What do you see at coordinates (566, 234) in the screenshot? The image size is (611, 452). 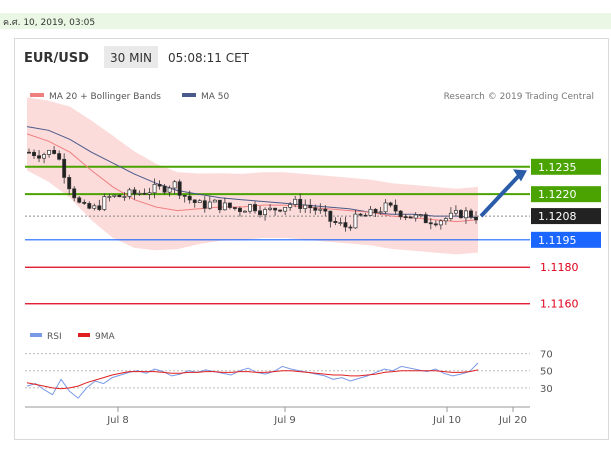 I see `level-badges: 1.1235 1.1220 1.1208 1.1195 1.1180 1.1160` at bounding box center [566, 234].